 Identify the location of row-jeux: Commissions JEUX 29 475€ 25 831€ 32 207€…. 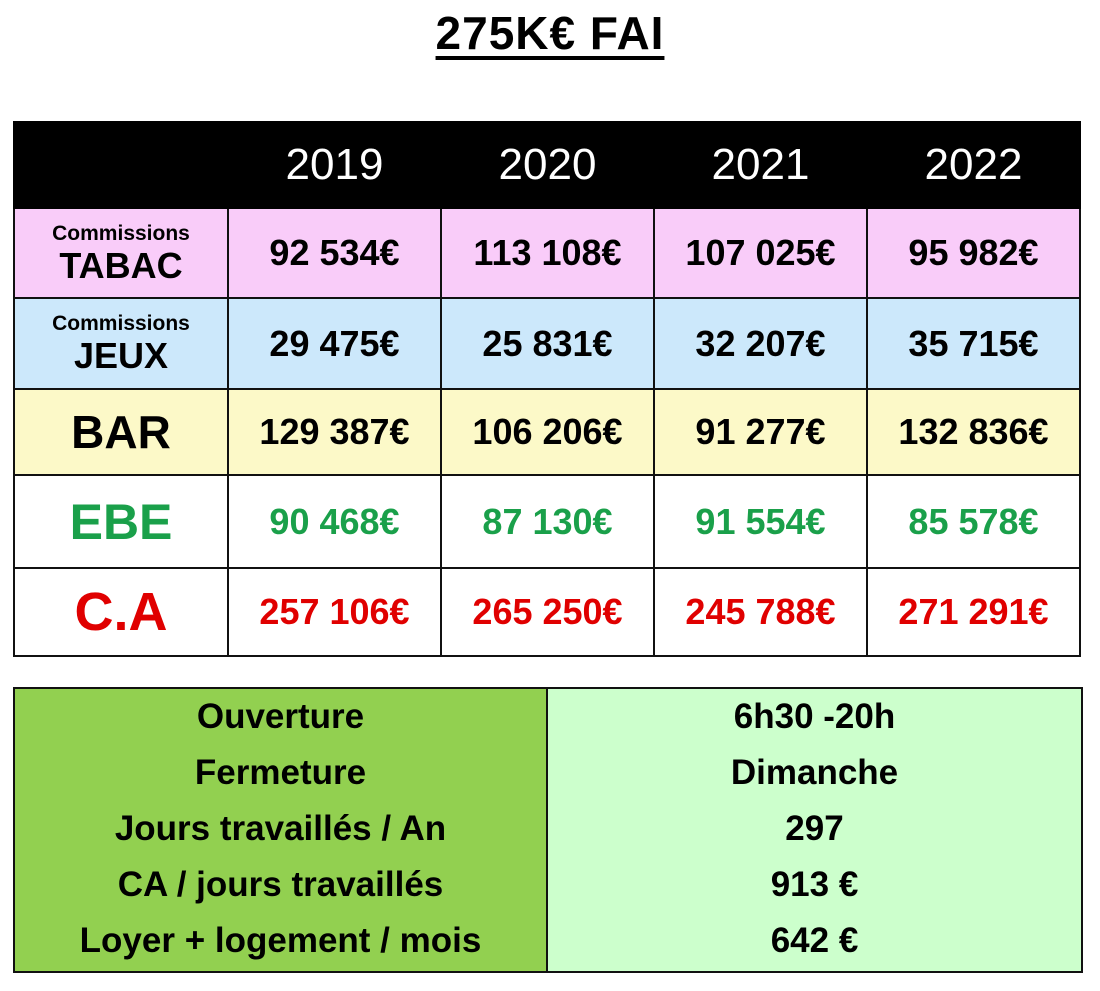
(547, 343).